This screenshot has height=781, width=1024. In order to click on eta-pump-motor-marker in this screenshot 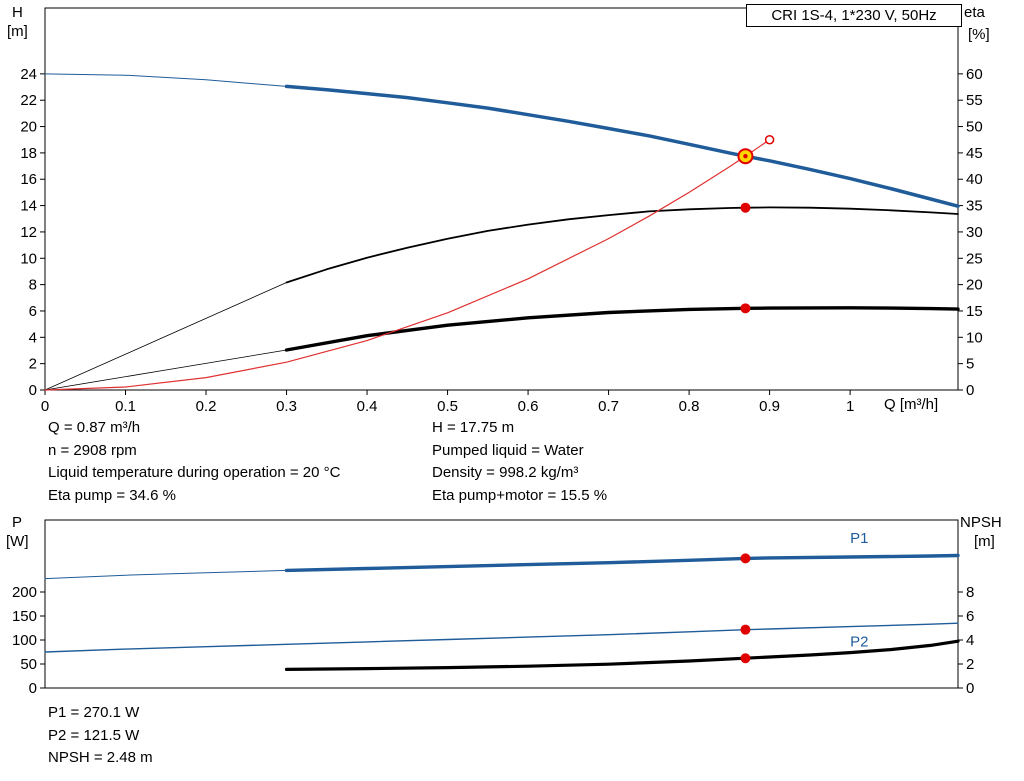, I will do `click(745, 308)`.